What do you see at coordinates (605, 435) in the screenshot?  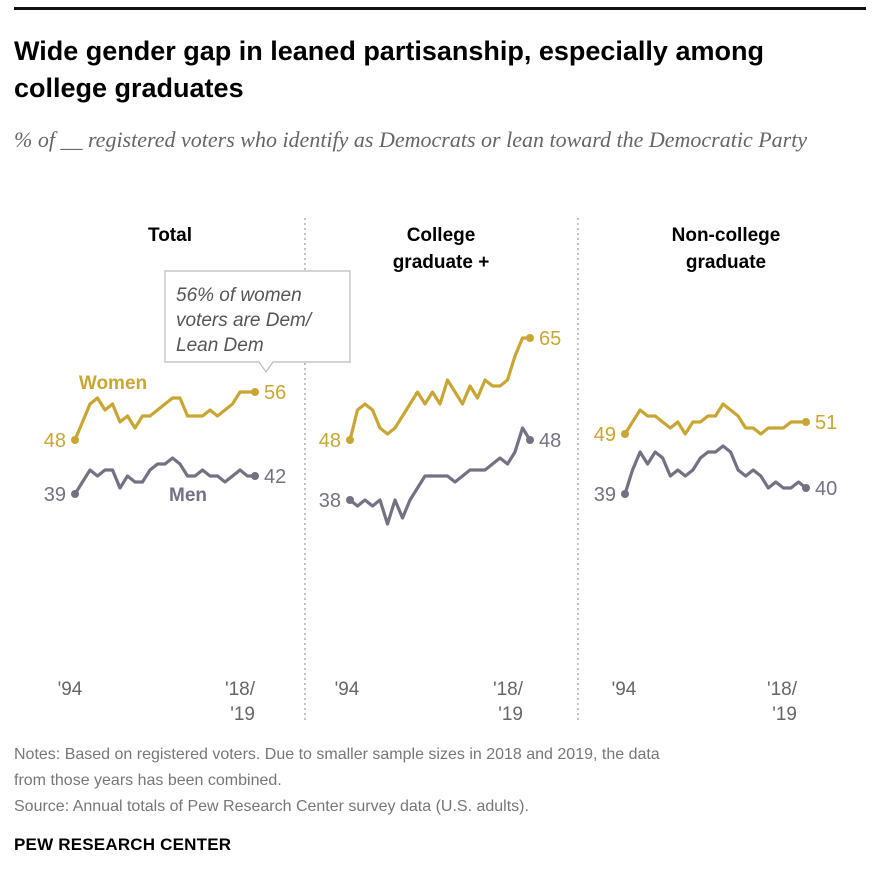 I see `start-label-women-3: 49` at bounding box center [605, 435].